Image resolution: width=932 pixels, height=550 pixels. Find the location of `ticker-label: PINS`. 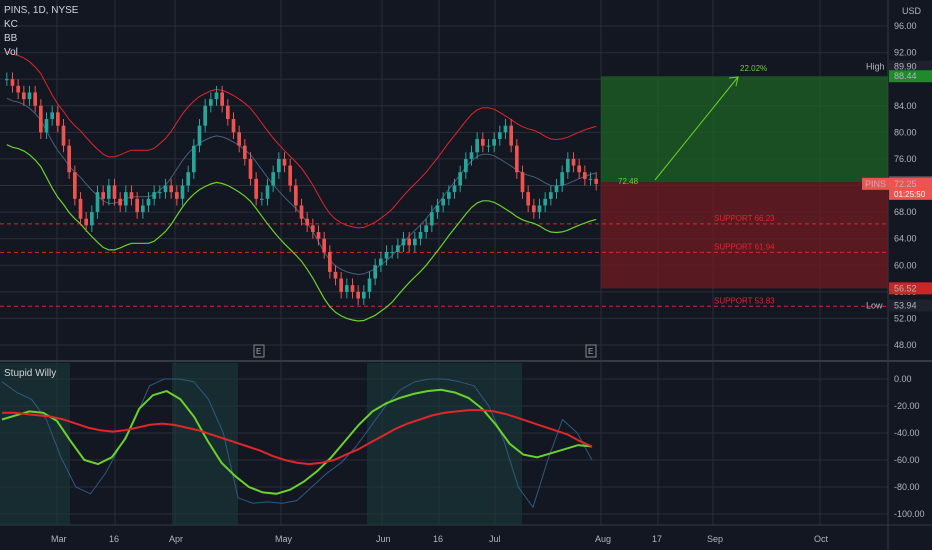

ticker-label: PINS is located at coordinates (875, 184).